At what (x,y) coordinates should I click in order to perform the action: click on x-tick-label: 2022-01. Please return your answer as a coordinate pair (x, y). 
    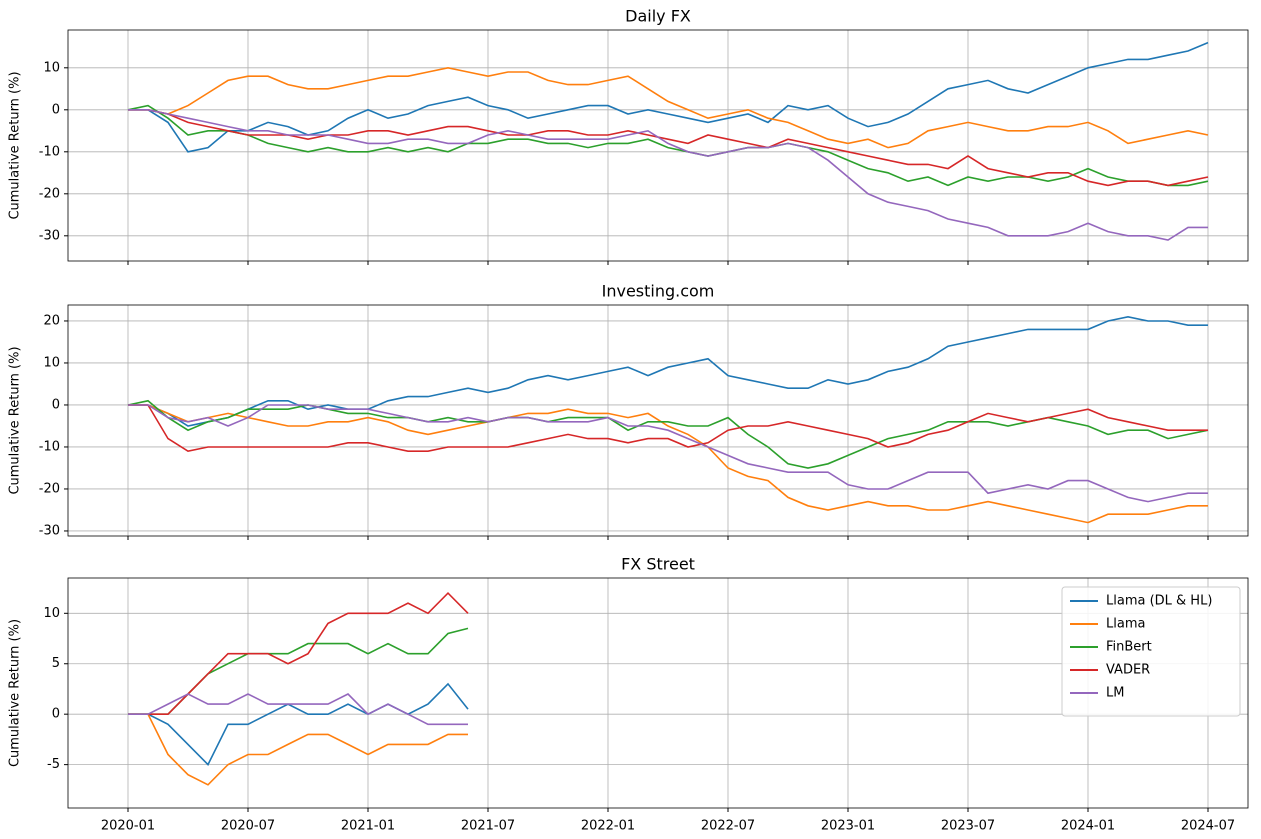
    Looking at the image, I should click on (608, 826).